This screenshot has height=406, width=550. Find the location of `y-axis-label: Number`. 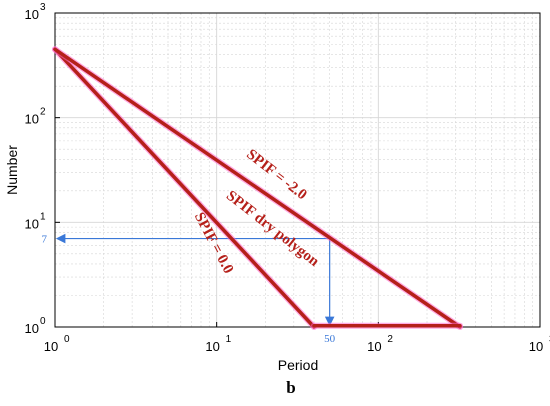

y-axis-label: Number is located at coordinates (12, 170).